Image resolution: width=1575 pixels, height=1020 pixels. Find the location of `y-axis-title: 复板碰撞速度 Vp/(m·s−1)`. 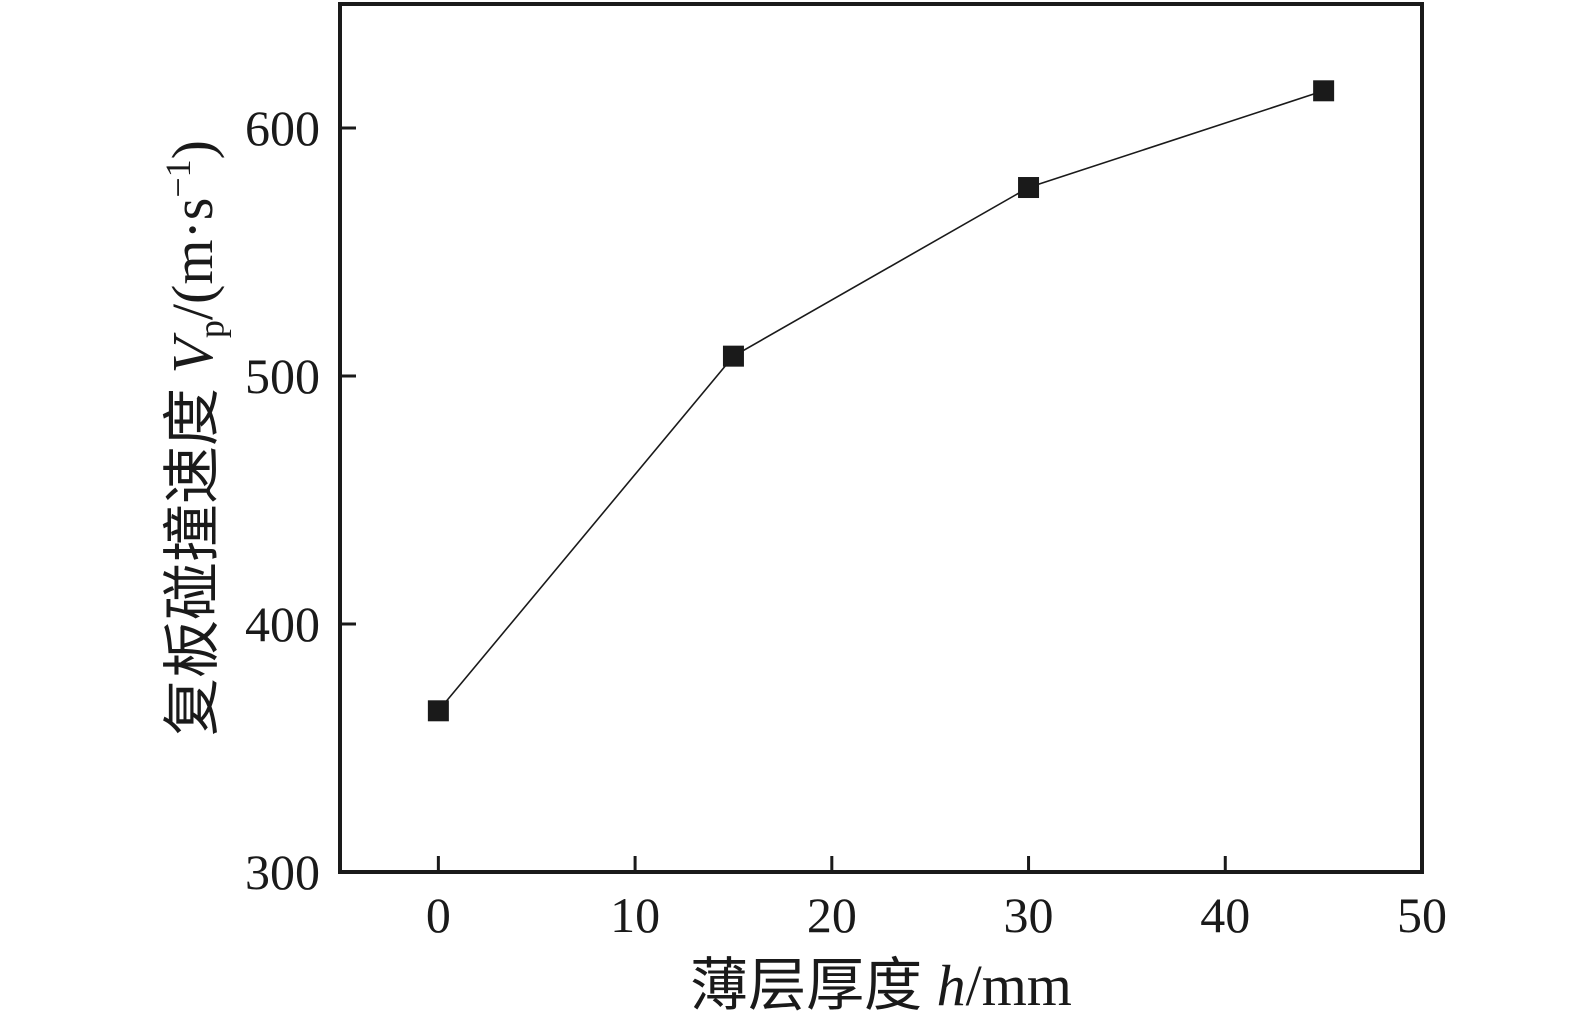

y-axis-title: 复板碰撞速度 Vp/(m·s−1) is located at coordinates (195, 438).